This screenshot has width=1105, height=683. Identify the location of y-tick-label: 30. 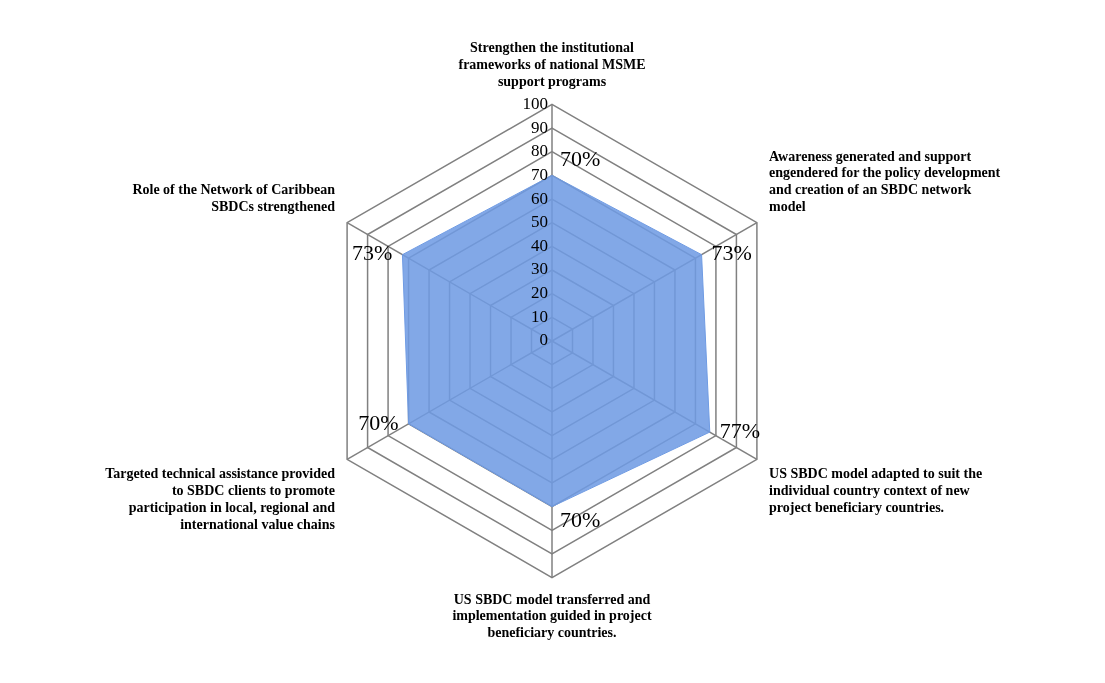
(539, 269).